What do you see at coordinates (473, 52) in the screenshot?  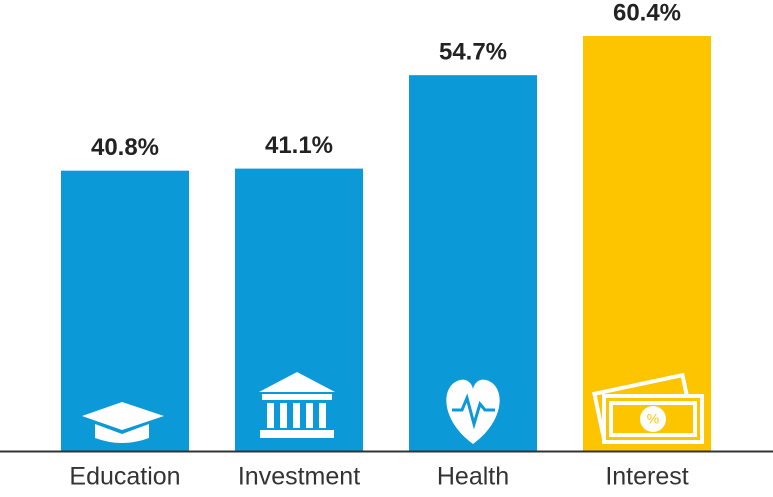 I see `value-label: 54.7%` at bounding box center [473, 52].